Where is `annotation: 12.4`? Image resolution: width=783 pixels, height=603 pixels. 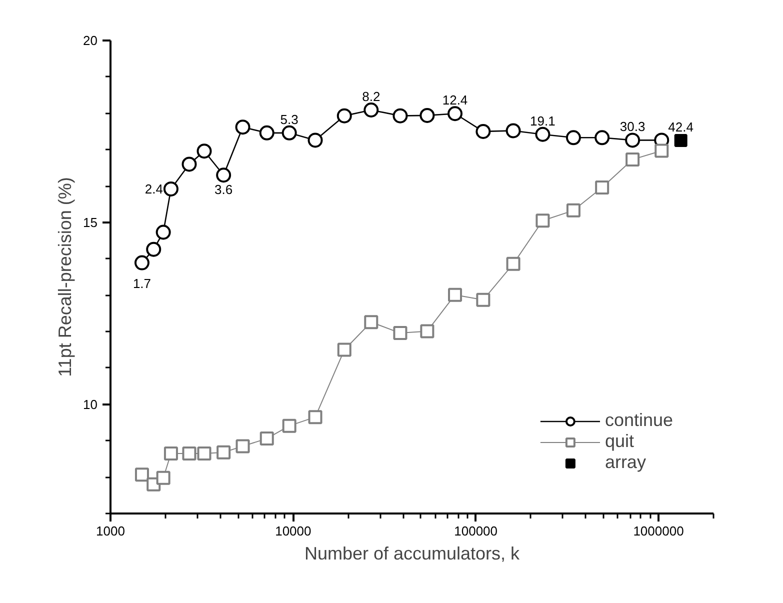
annotation: 12.4 is located at coordinates (455, 100).